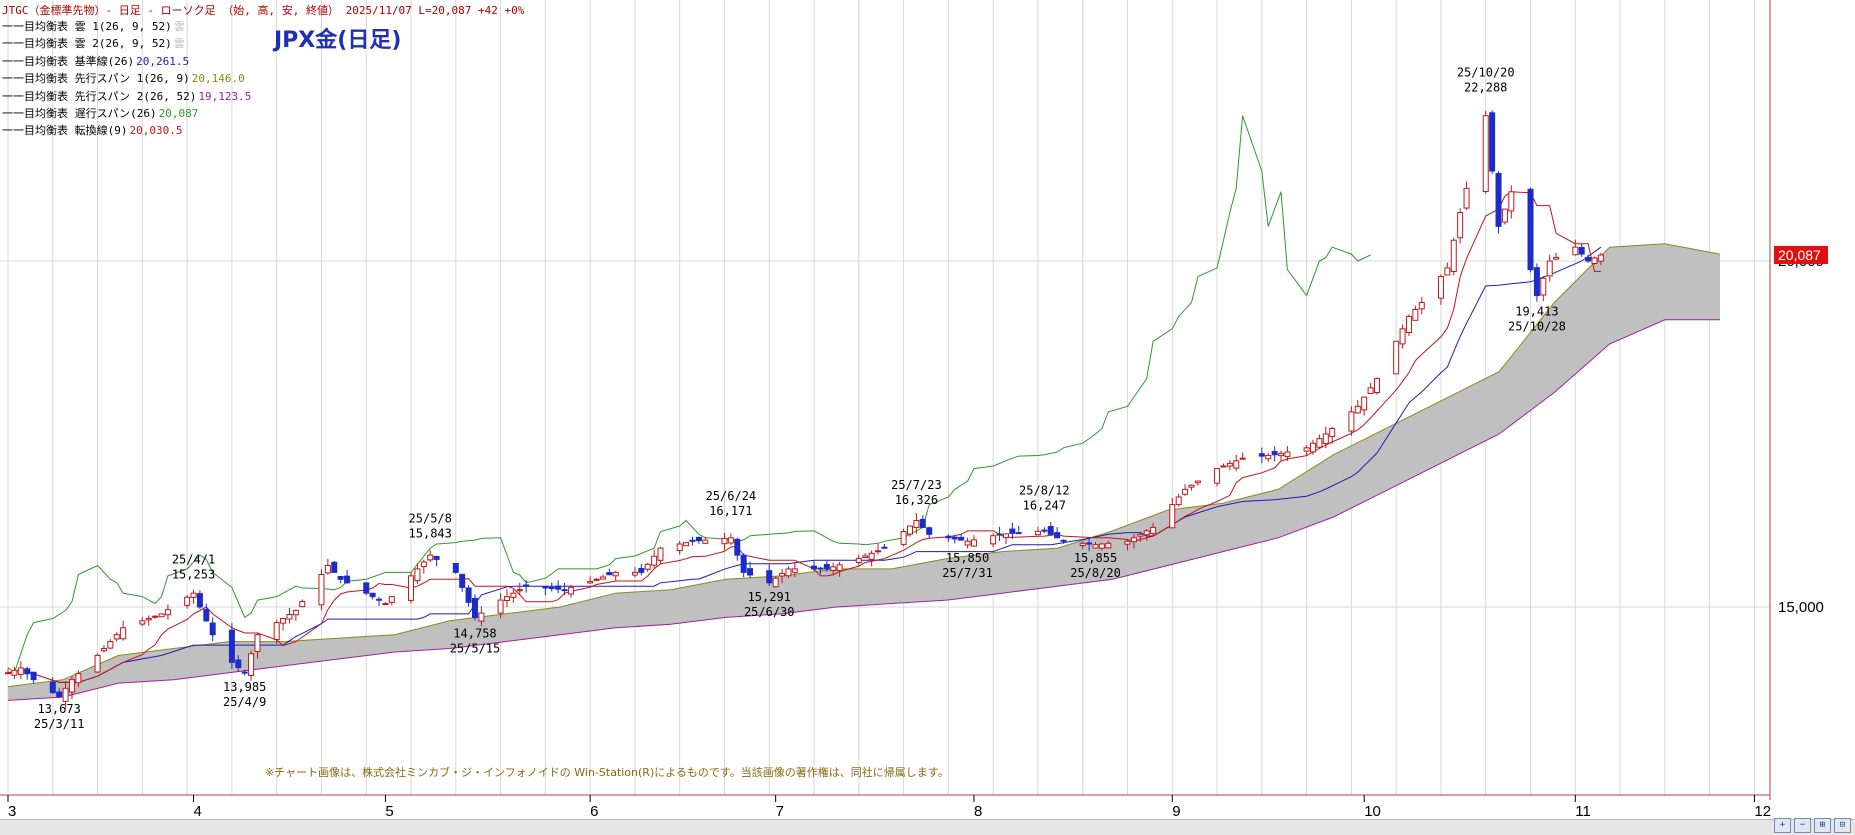 This screenshot has height=835, width=1855. What do you see at coordinates (730, 511) in the screenshot?
I see `annotation-label: 16,171` at bounding box center [730, 511].